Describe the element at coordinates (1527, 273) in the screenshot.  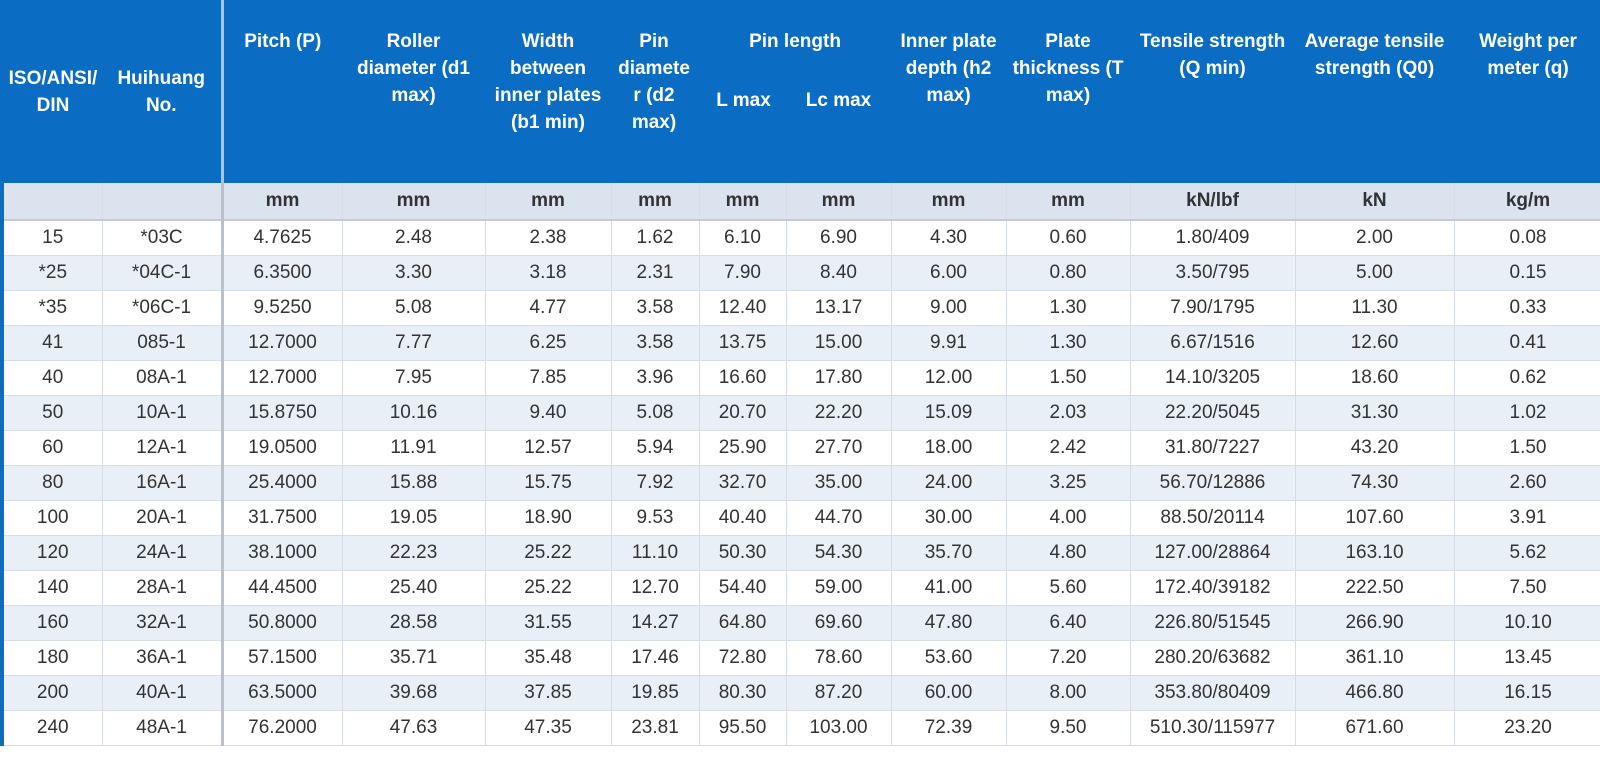
I see `data-cell: 0.15` at that location.